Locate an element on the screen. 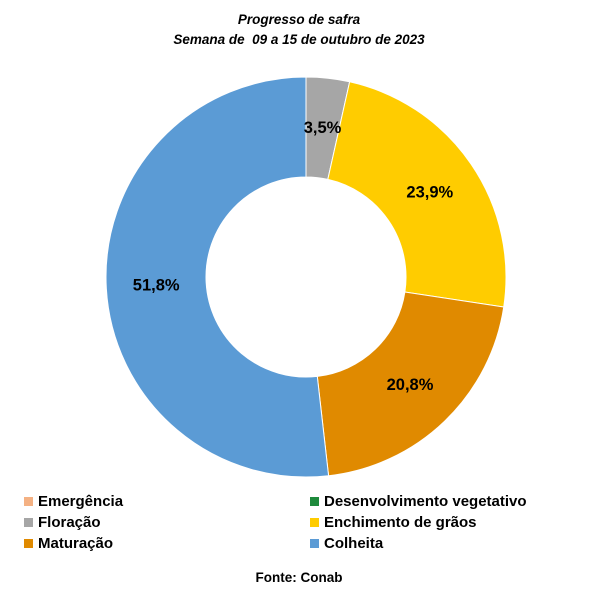 This screenshot has width=598, height=602. legend-item-enchimento-de-graos: Enchimento de grãos is located at coordinates (447, 522).